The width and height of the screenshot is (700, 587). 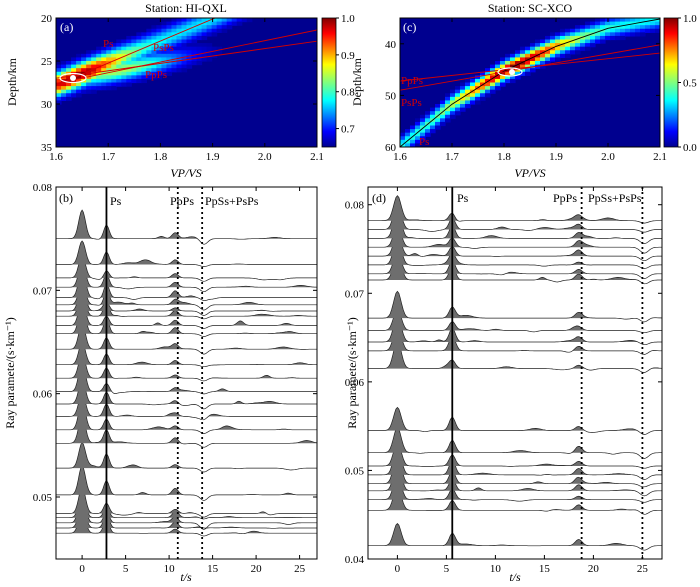 What do you see at coordinates (411, 103) in the screenshot?
I see `phase-label-psps-c: PsPs` at bounding box center [411, 103].